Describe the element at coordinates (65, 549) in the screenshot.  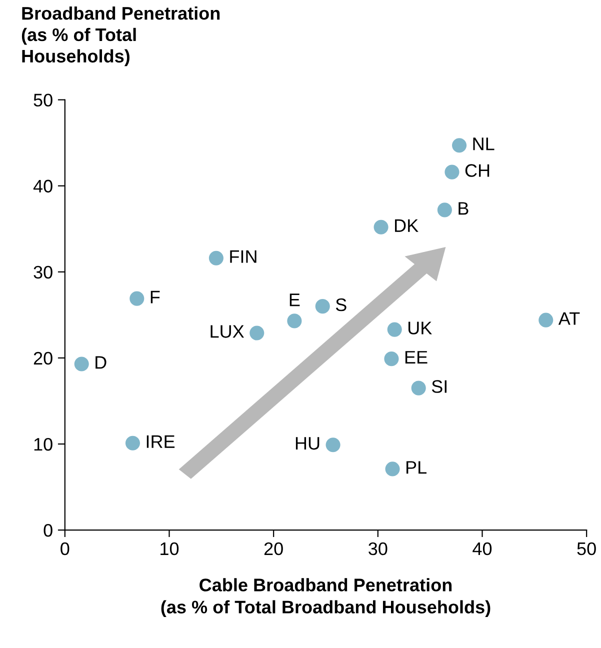
I see `x-tick-label: 0` at that location.